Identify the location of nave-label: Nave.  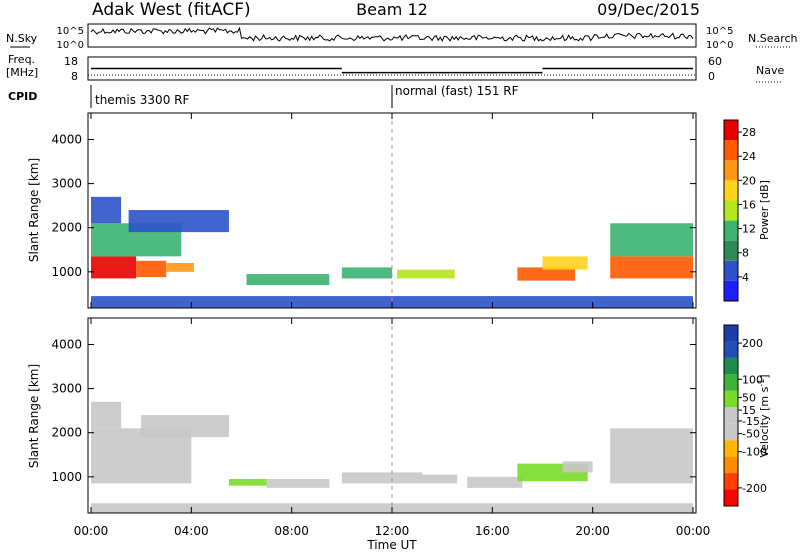
(770, 70).